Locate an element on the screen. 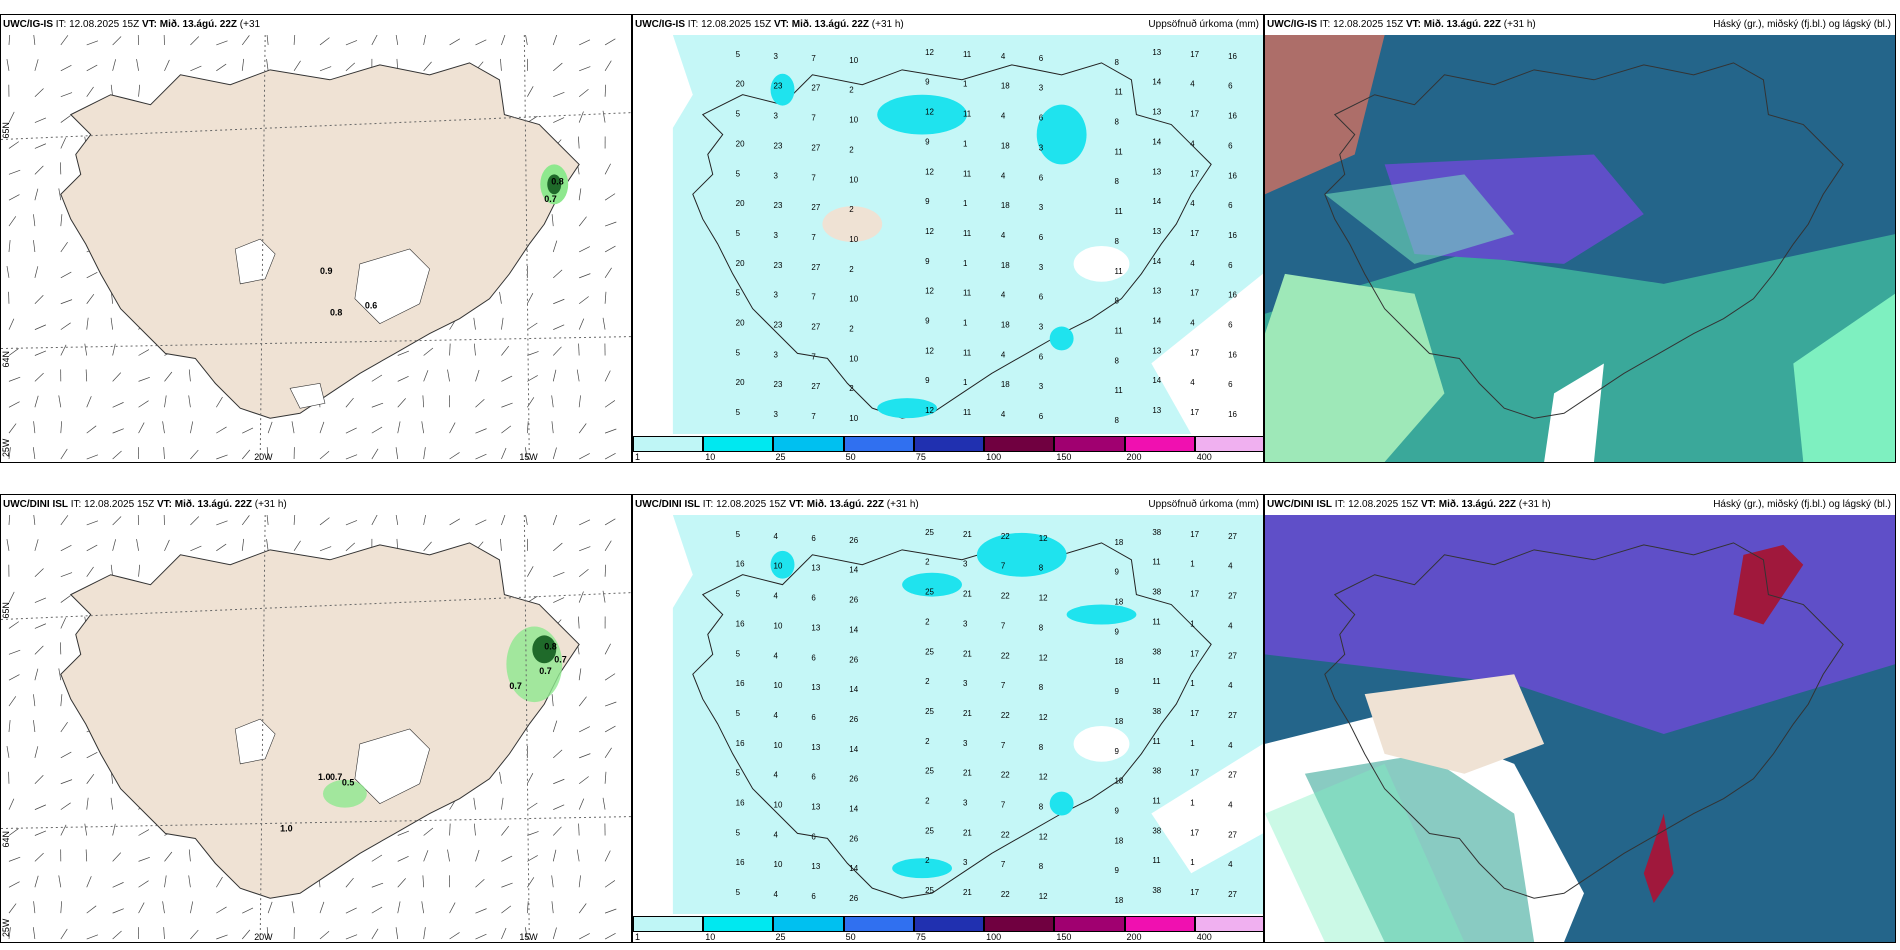 The height and width of the screenshot is (950, 1900). precip-value: 18 is located at coordinates (1118, 721).